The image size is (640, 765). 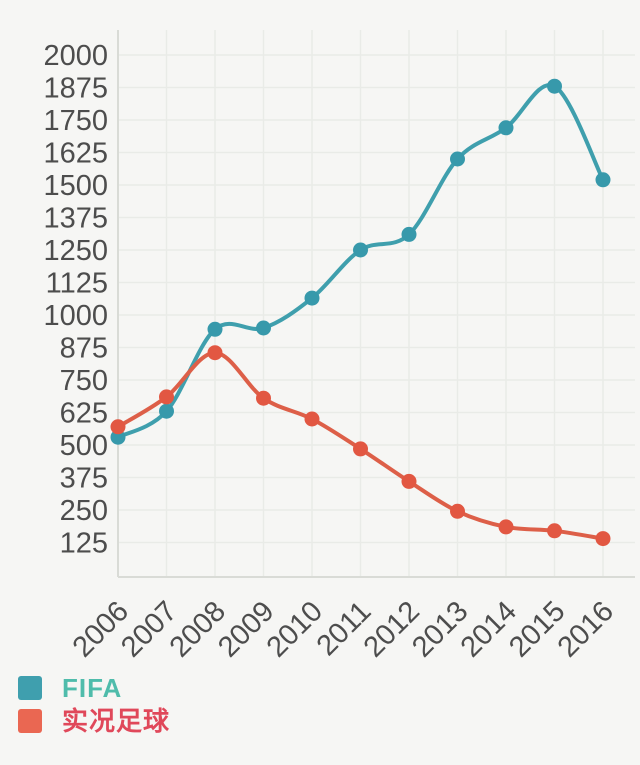 I want to click on x-axis-tick-label: 2013, so click(x=440, y=629).